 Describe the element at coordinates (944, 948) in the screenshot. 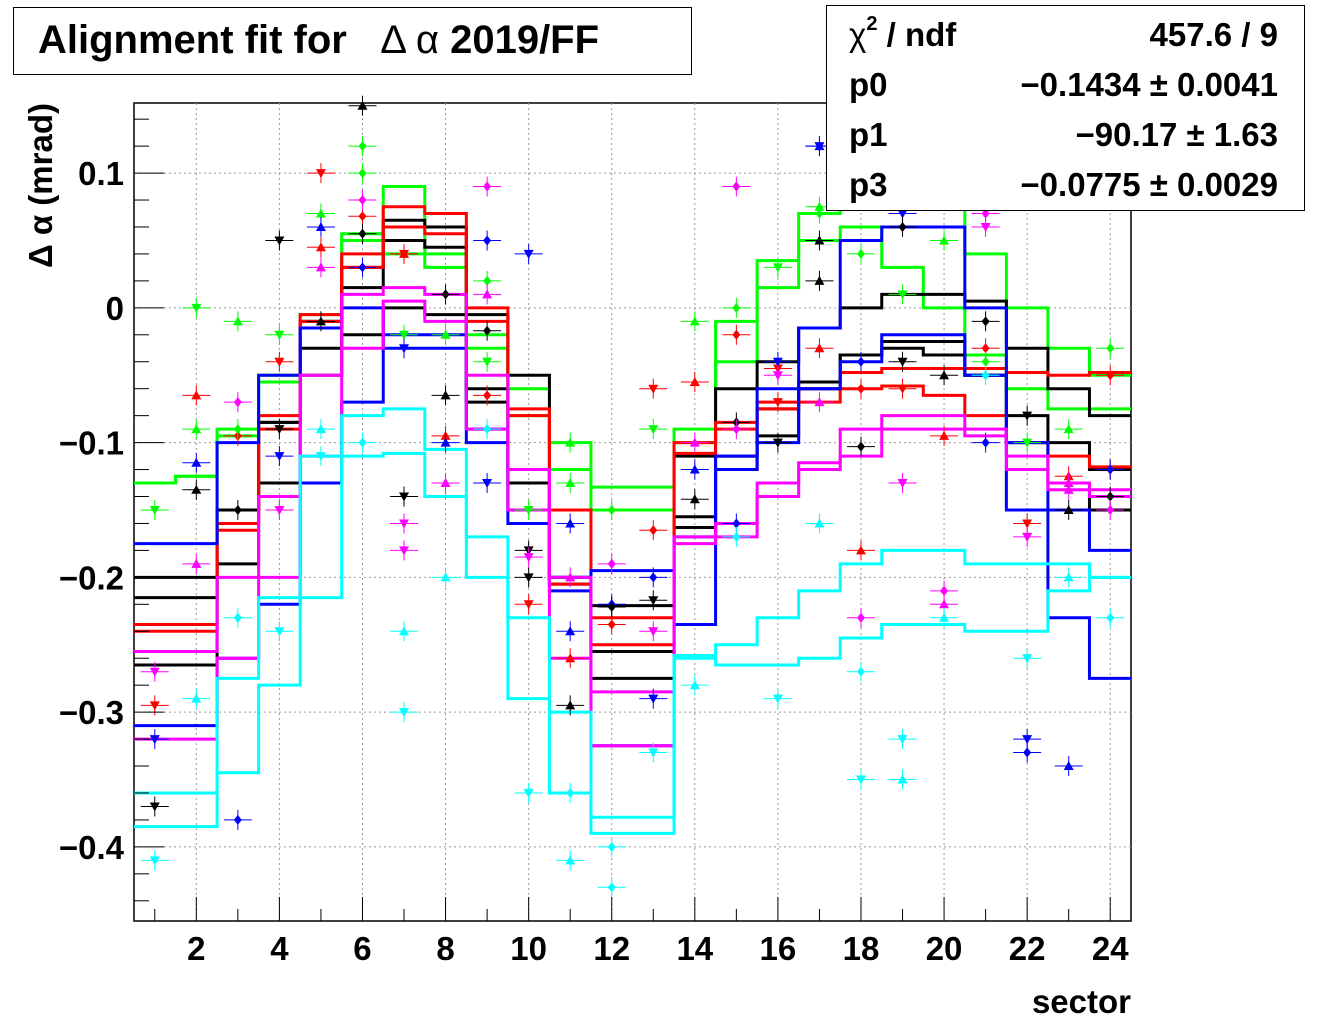

I see `x-tick-label: 20` at that location.